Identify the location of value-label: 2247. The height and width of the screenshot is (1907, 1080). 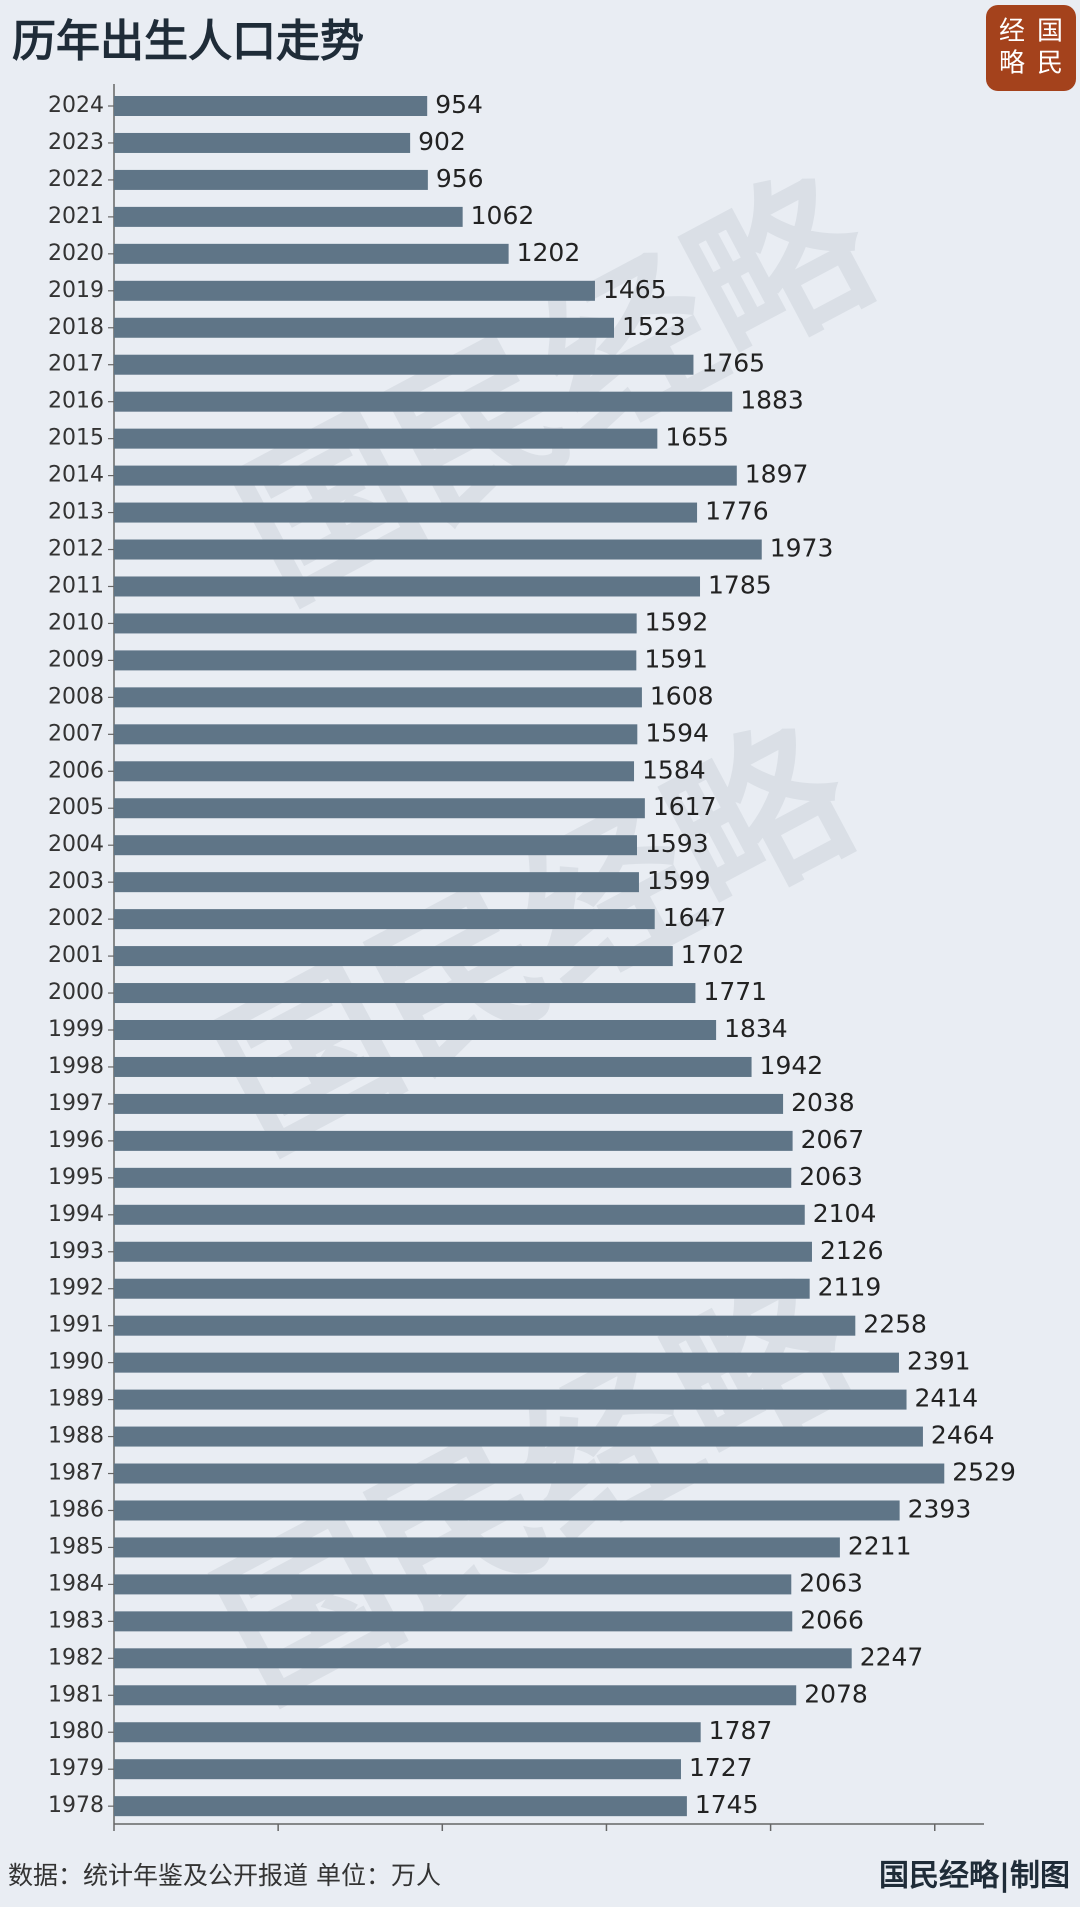
(892, 1656).